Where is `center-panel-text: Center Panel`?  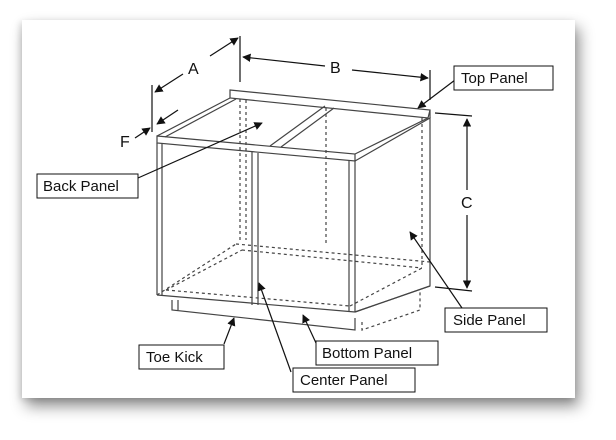 center-panel-text: Center Panel is located at coordinates (344, 380).